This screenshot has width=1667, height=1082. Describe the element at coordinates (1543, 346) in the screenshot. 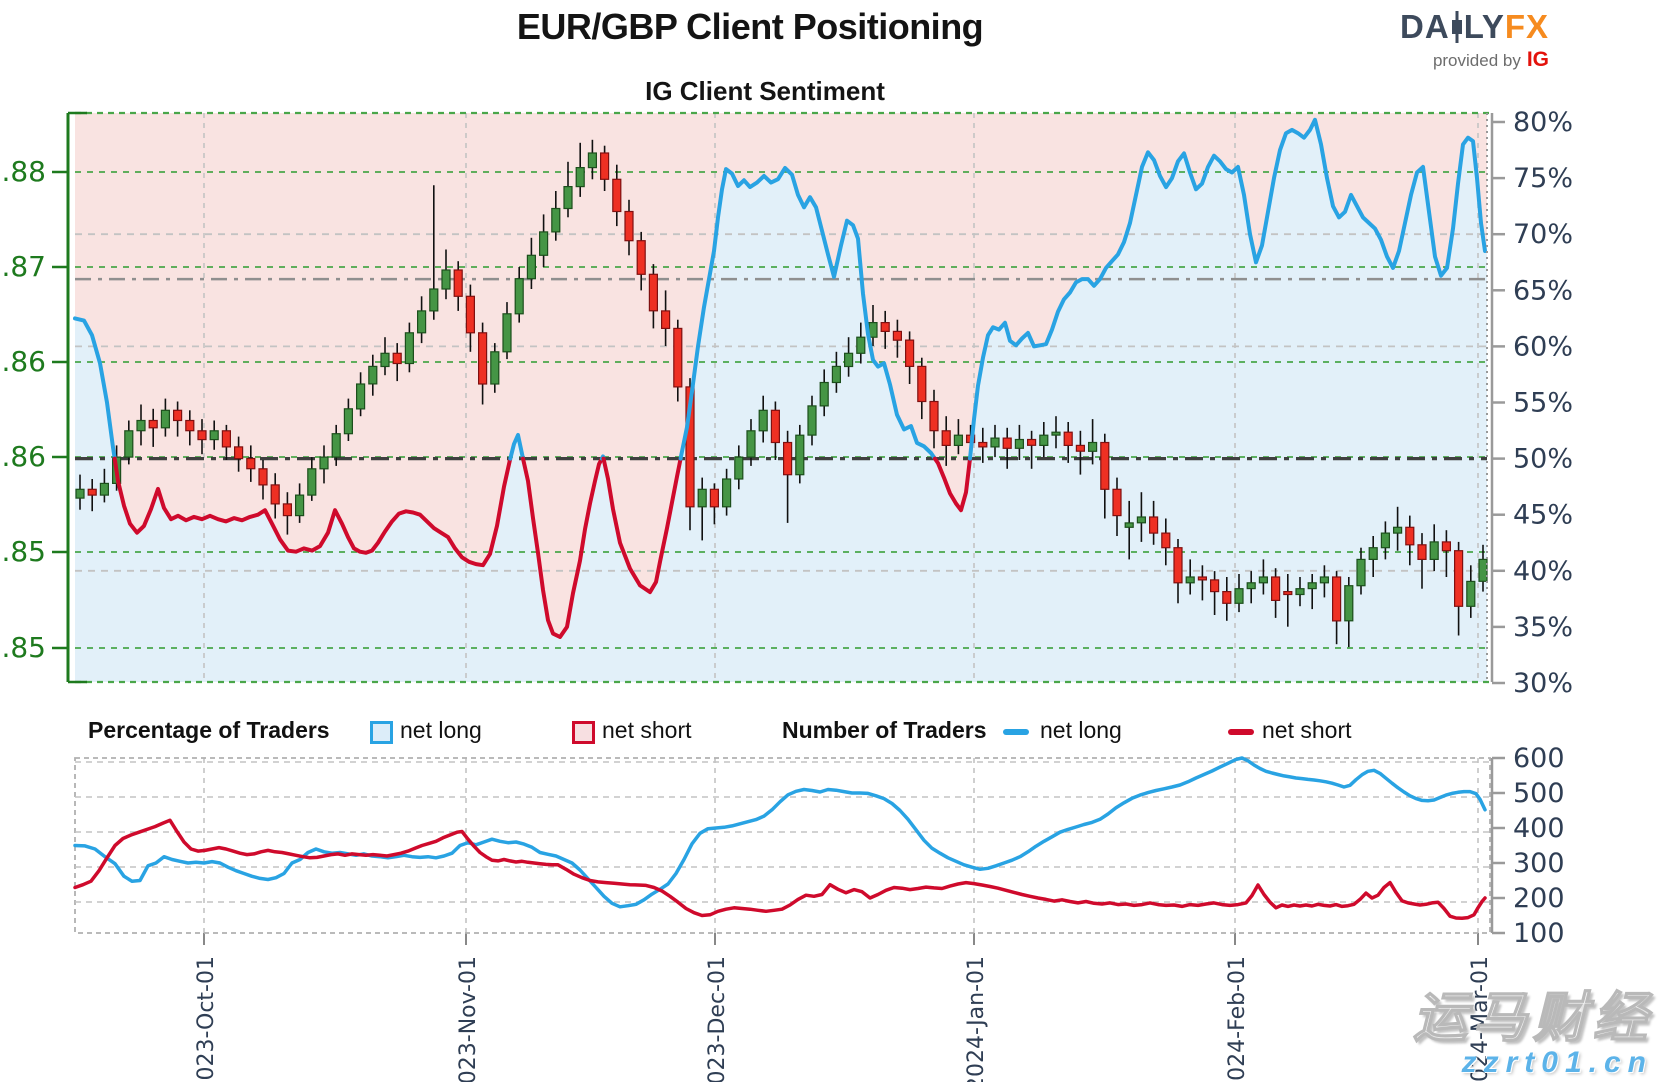

I see `pct-axis-label: 60%` at that location.